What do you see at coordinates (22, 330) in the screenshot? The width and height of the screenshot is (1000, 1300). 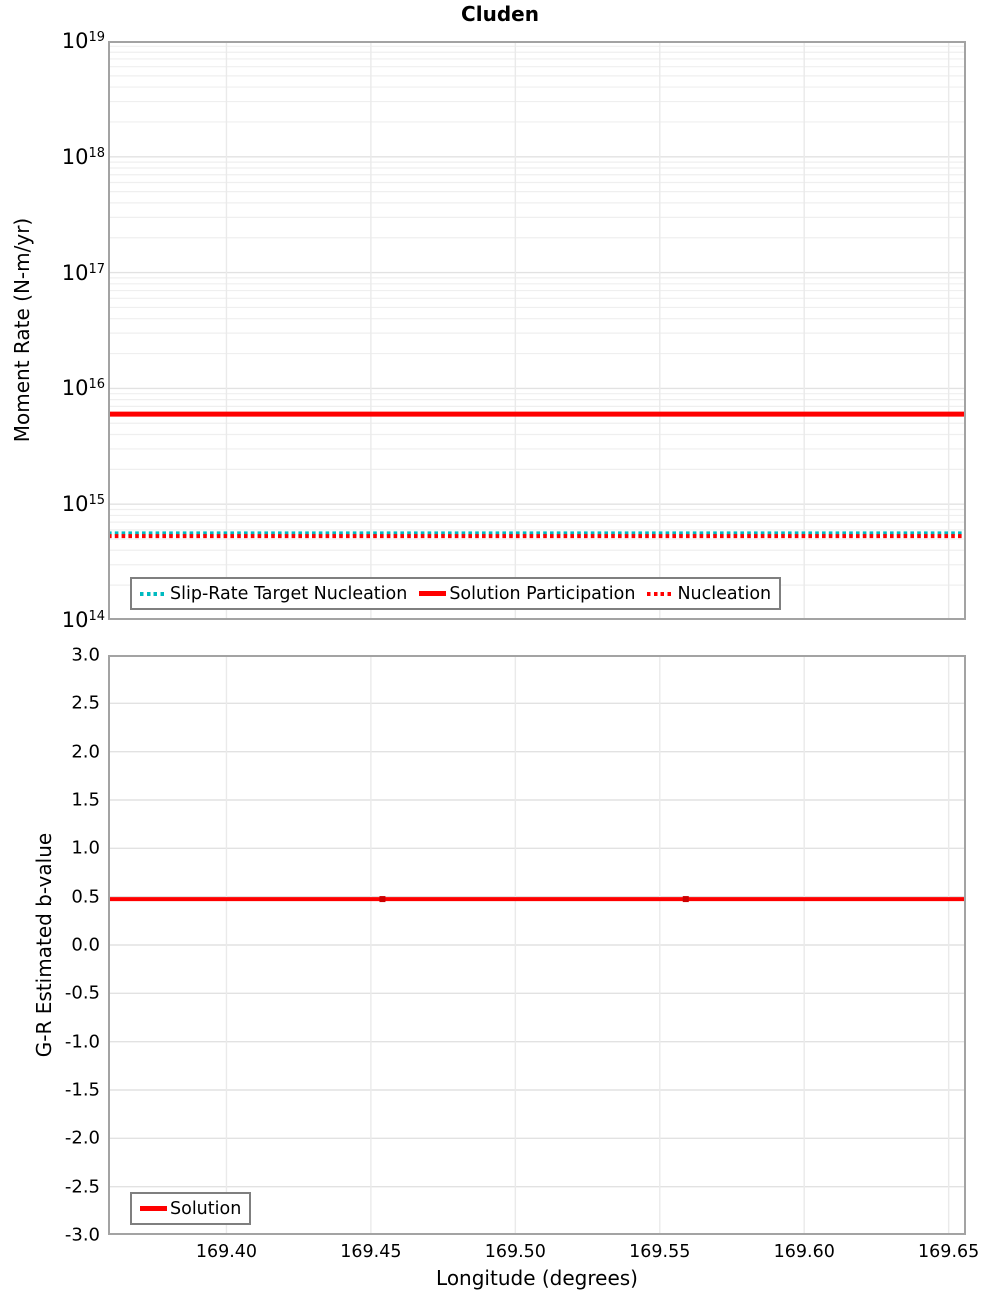 I see `top-y-axis-label: Moment Rate (N-m/yr)` at bounding box center [22, 330].